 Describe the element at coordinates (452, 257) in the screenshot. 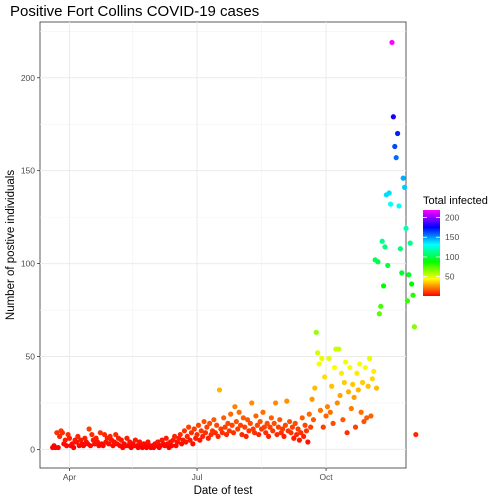

I see `legend-tick-label: 100` at that location.